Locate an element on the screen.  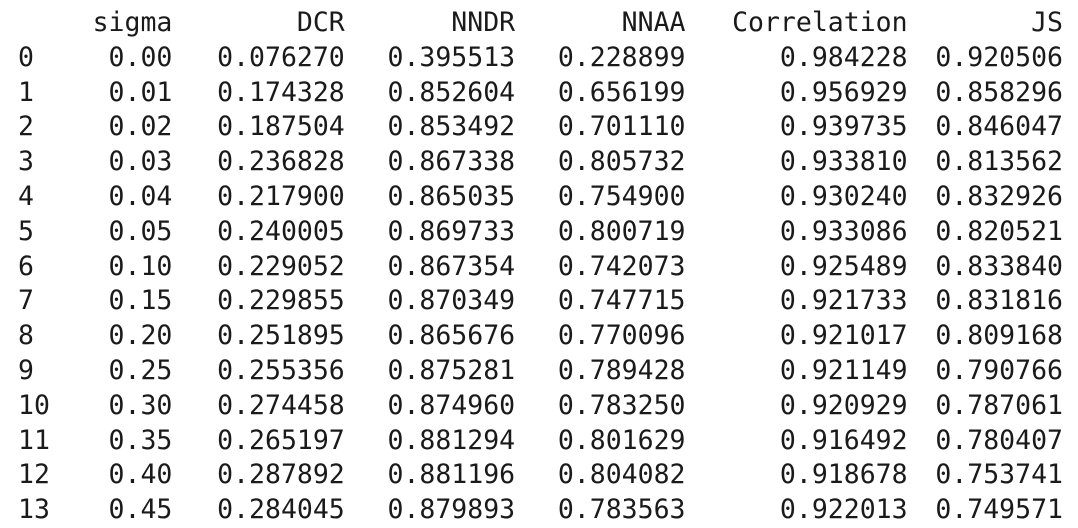
sigma-cell: 0.25 is located at coordinates (140, 370).